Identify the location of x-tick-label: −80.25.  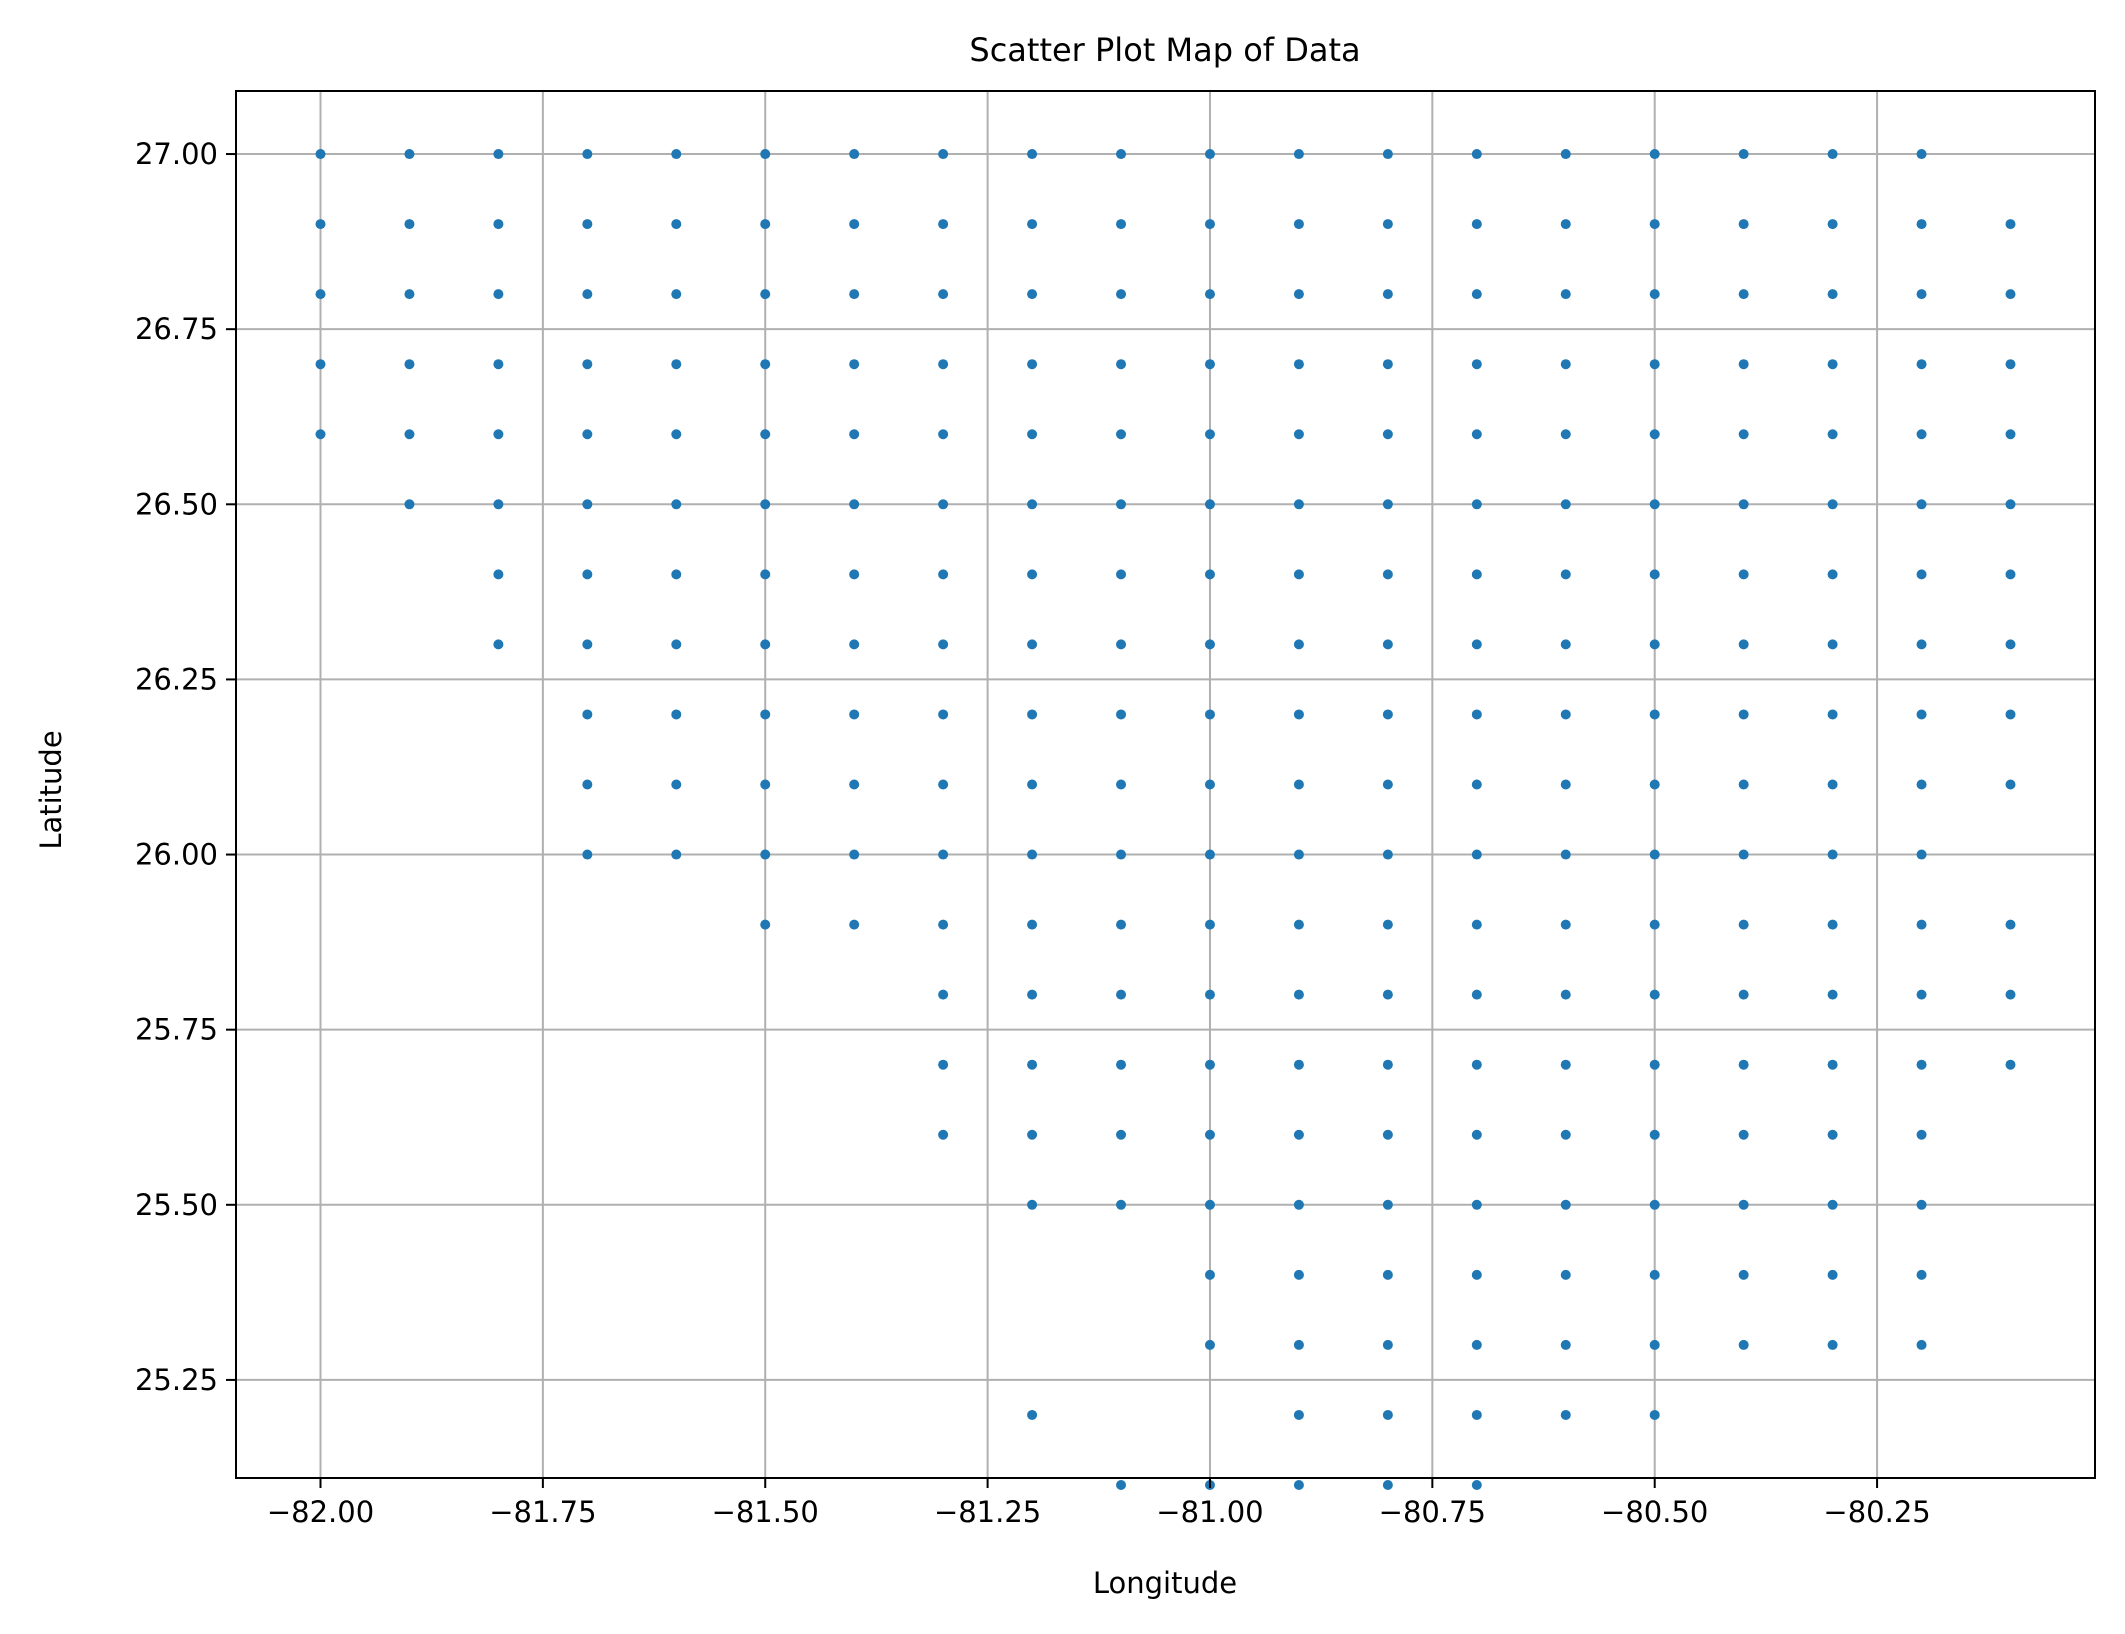
(1876, 1512).